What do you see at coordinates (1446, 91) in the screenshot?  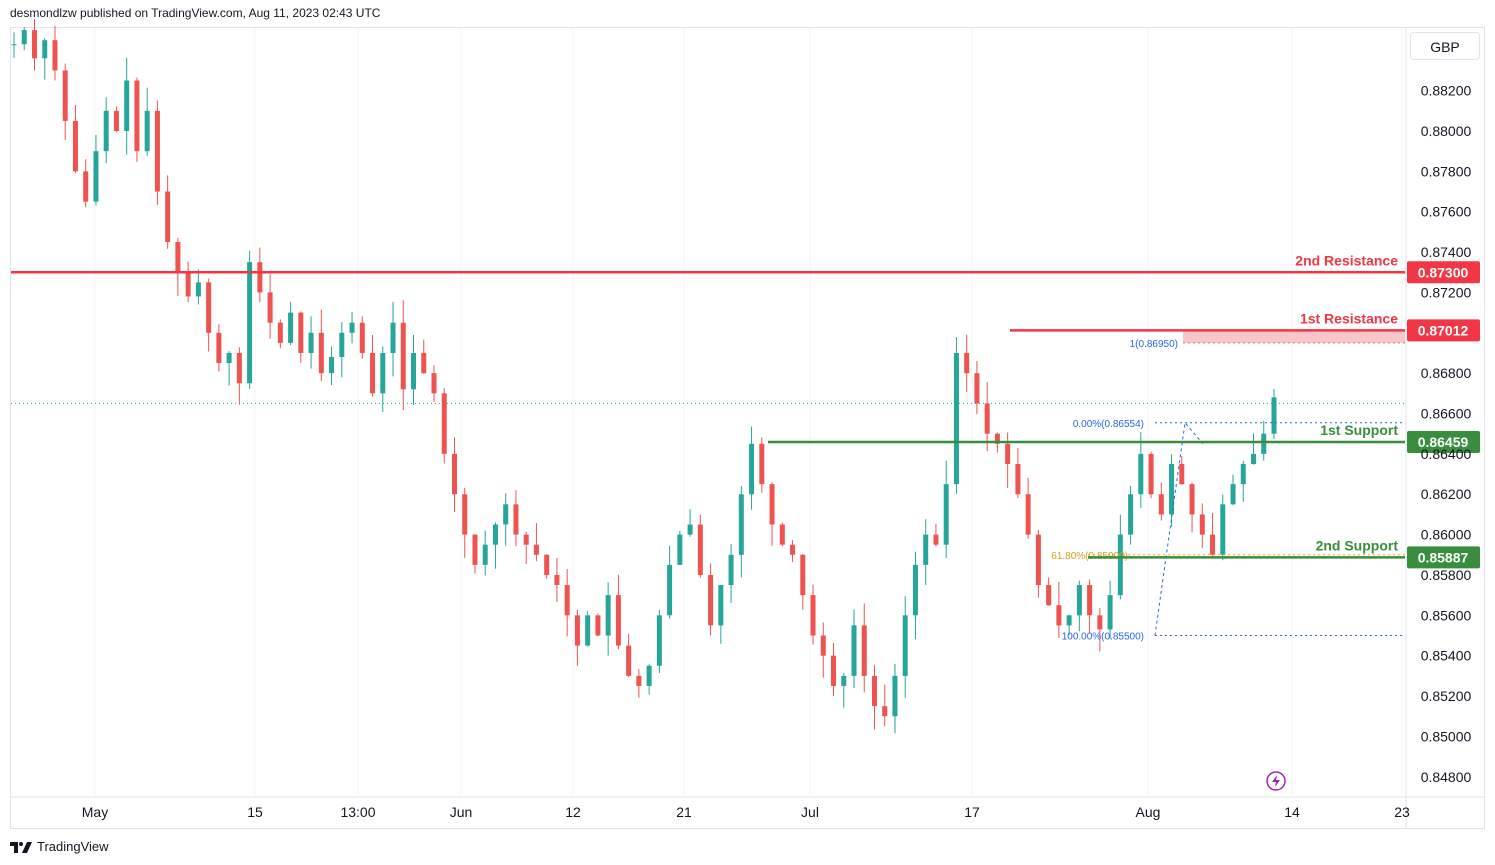 I see `price-tick-label: 0.88200` at bounding box center [1446, 91].